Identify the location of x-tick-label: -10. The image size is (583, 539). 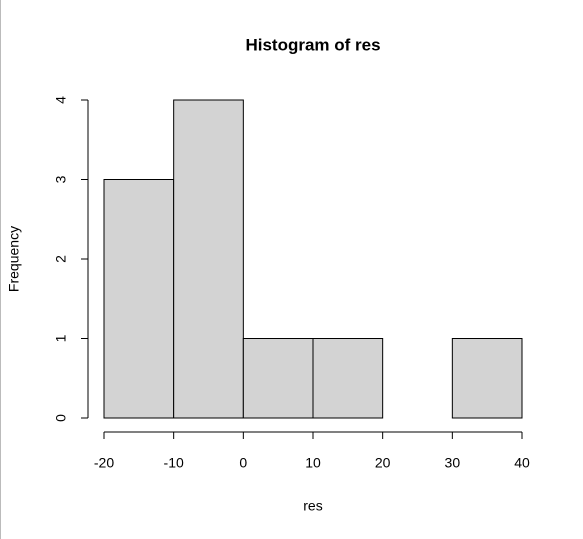
(174, 463).